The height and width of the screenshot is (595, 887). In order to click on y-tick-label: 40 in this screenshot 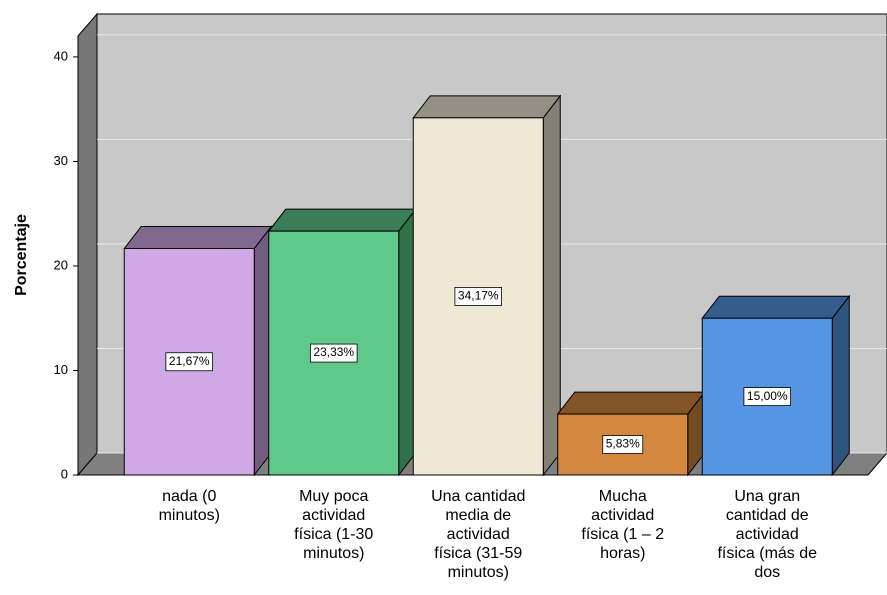, I will do `click(61, 55)`.